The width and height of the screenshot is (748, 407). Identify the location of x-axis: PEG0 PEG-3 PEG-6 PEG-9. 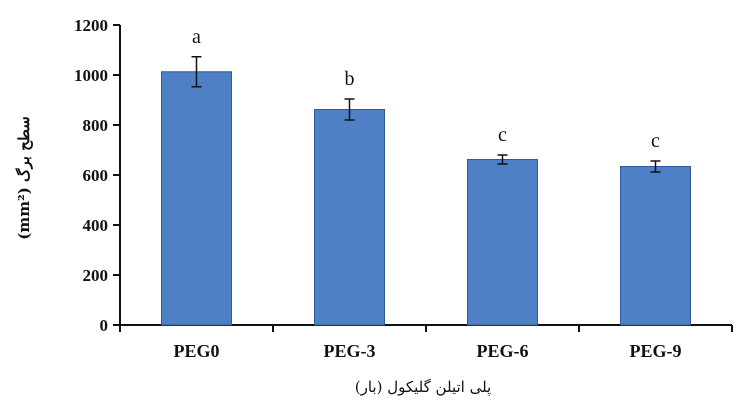
(426, 342).